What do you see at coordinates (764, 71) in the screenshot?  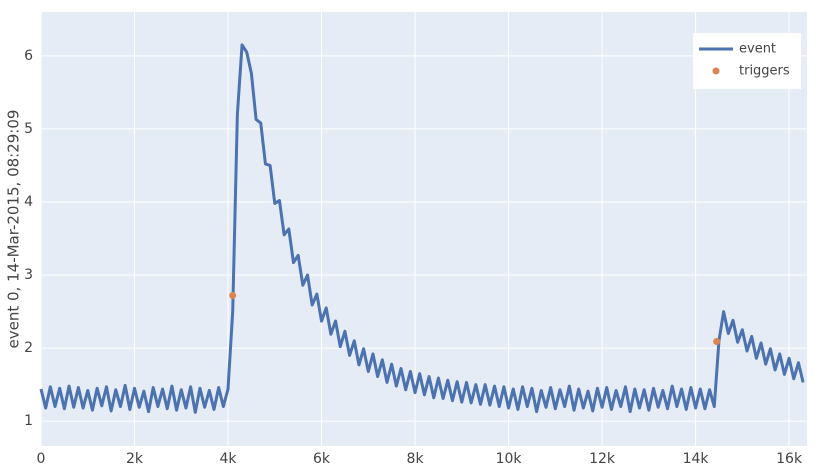 I see `legend-label: triggers` at bounding box center [764, 71].